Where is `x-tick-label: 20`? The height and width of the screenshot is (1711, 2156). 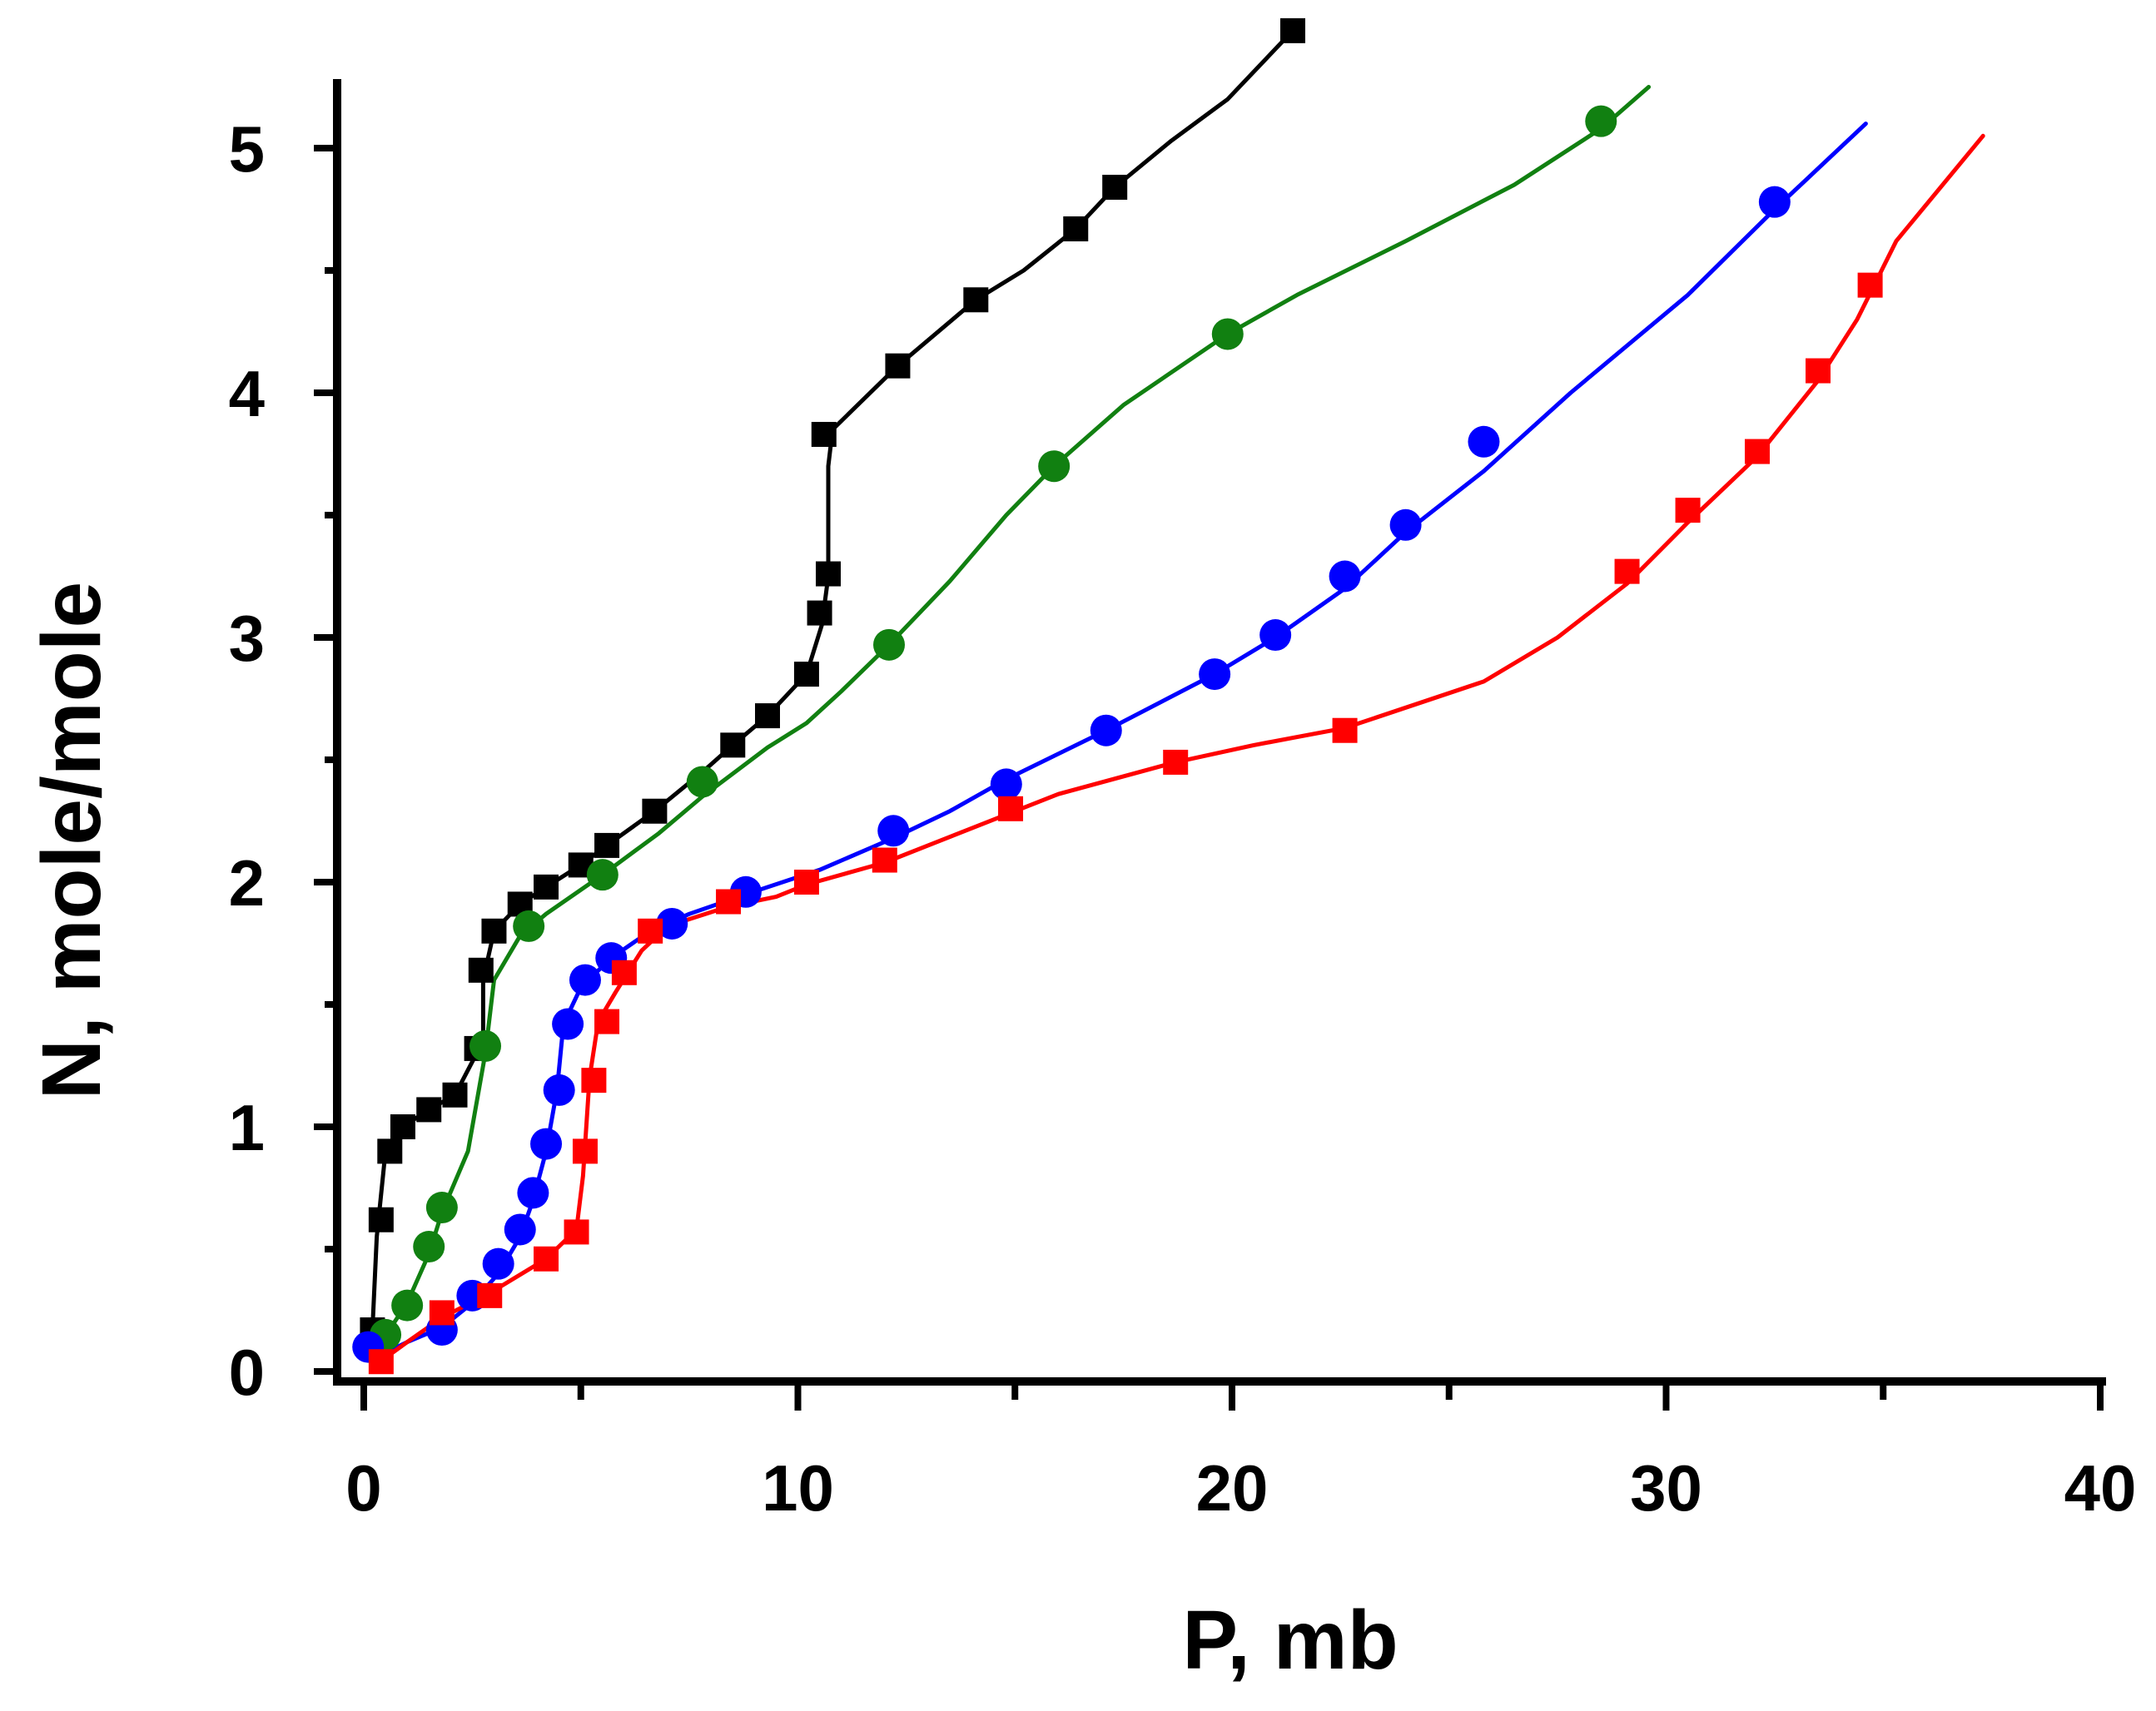 x-tick-label: 20 is located at coordinates (1232, 1488).